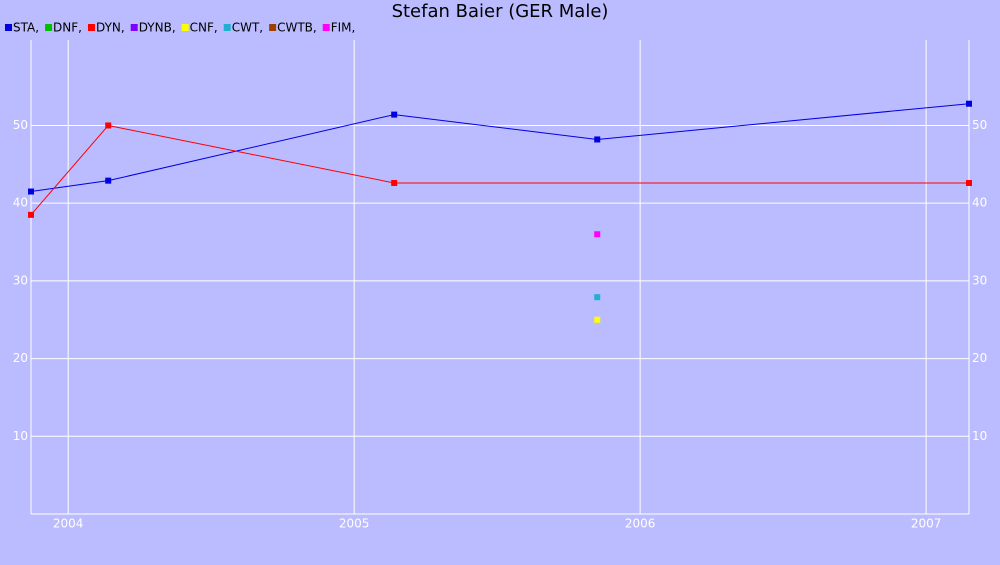 This screenshot has height=565, width=1000. What do you see at coordinates (26, 28) in the screenshot?
I see `legend-label: STA,` at bounding box center [26, 28].